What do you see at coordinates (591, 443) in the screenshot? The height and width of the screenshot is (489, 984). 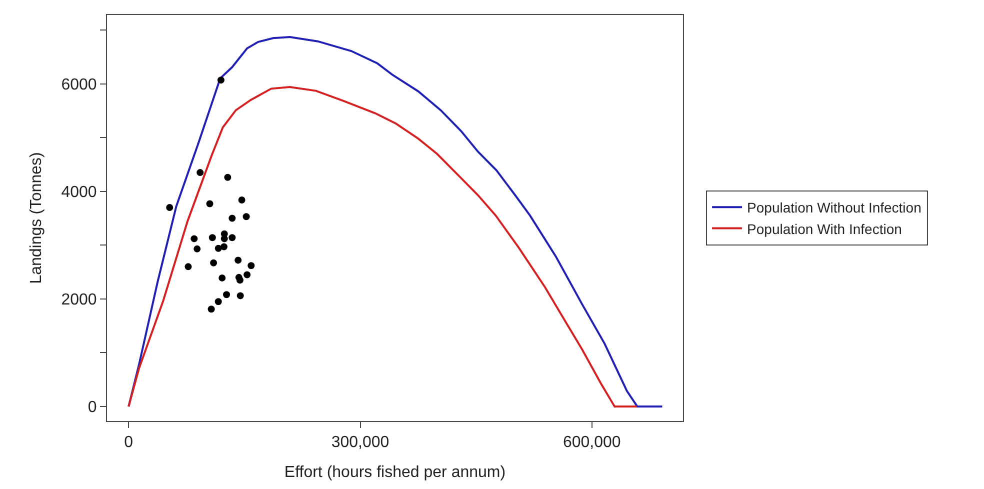 I see `x-tick-label: 600,000` at bounding box center [591, 443].